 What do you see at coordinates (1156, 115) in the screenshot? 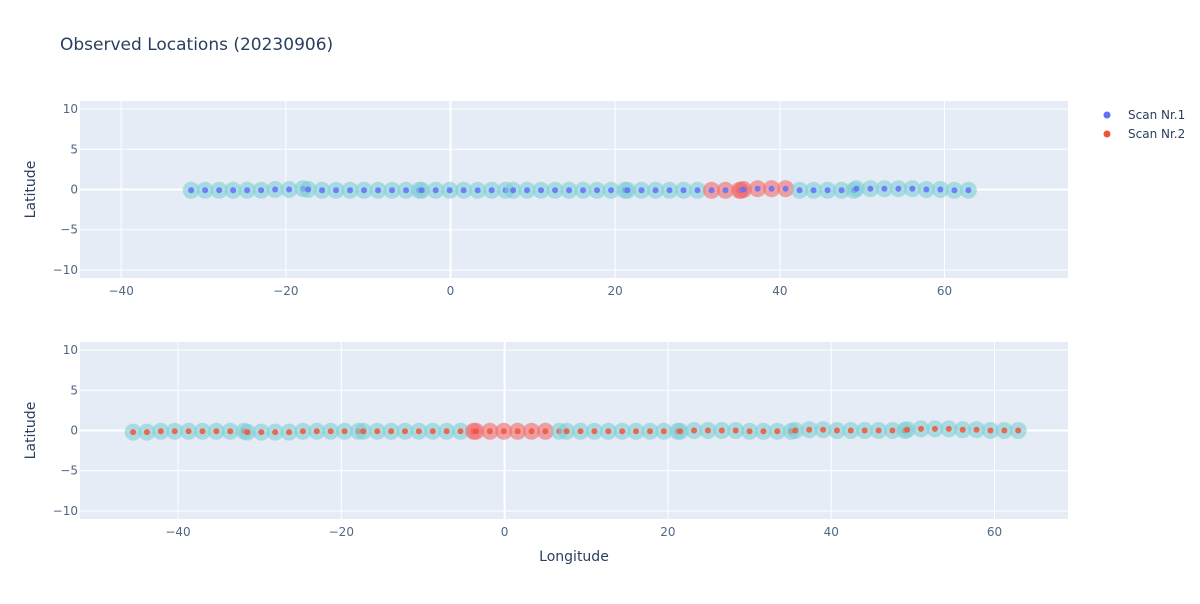
I see `legend-label: Scan Nr.1` at bounding box center [1156, 115].